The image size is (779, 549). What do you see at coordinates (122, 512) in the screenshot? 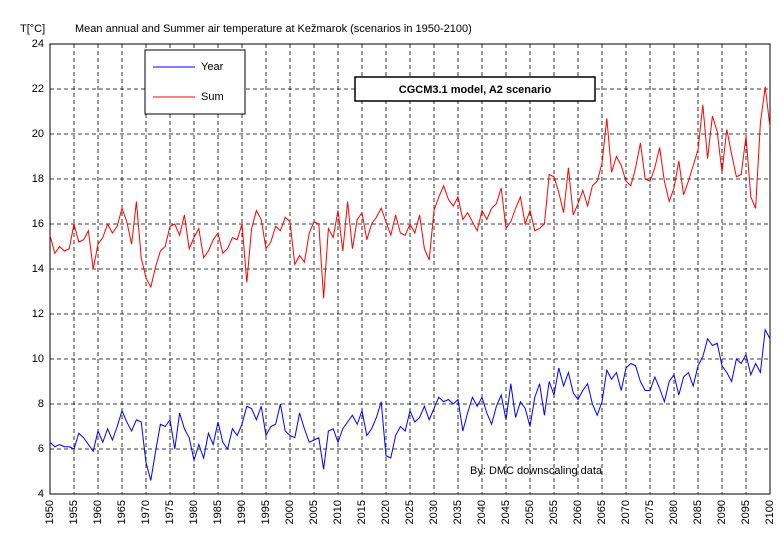
I see `x-tick-label: 1965` at bounding box center [122, 512].